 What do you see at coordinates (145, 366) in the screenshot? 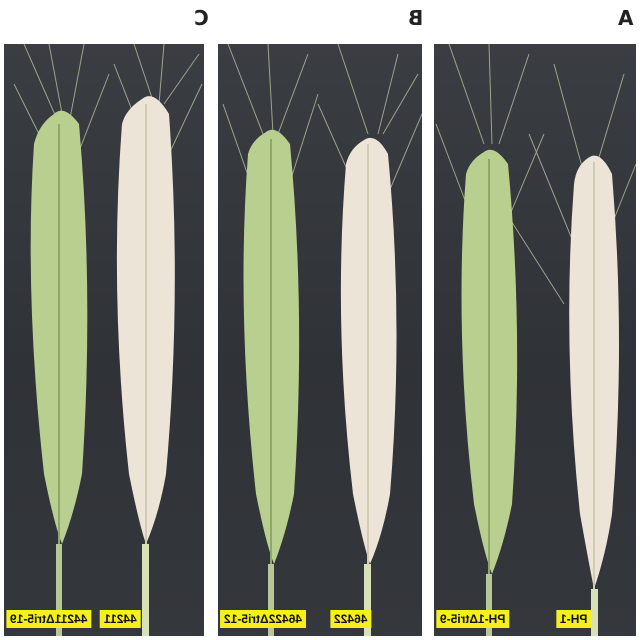
I see `bleached-spike-c` at bounding box center [145, 366].